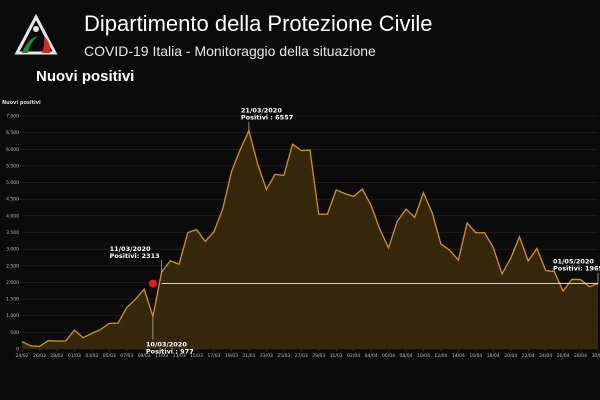 This screenshot has height=400, width=600. Describe the element at coordinates (12, 133) in the screenshot. I see `y-tick-label: 6.500` at that location.